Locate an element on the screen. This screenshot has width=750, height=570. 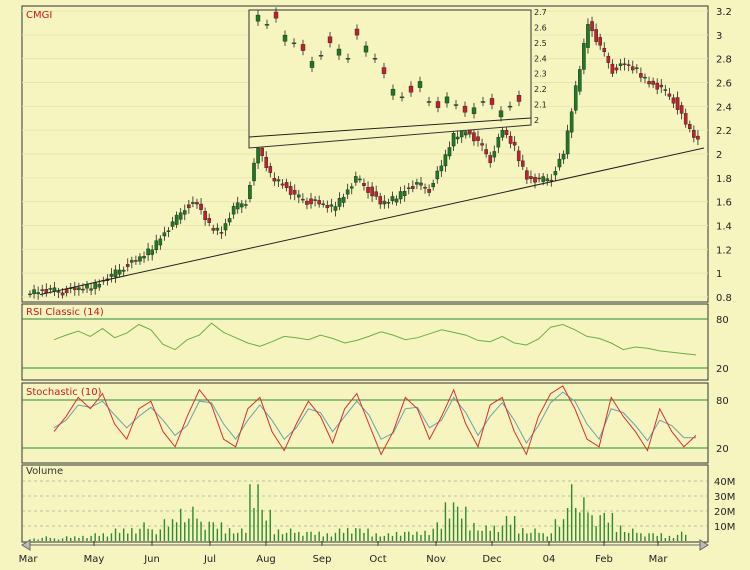
x-tick-label: Nov is located at coordinates (436, 559).